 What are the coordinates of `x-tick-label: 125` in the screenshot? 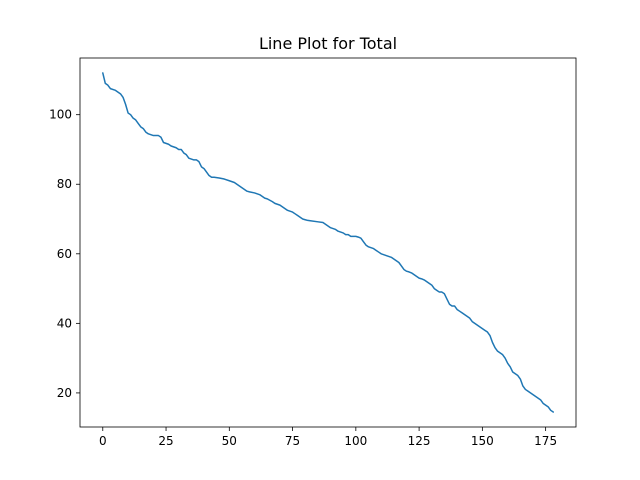 It's located at (419, 441).